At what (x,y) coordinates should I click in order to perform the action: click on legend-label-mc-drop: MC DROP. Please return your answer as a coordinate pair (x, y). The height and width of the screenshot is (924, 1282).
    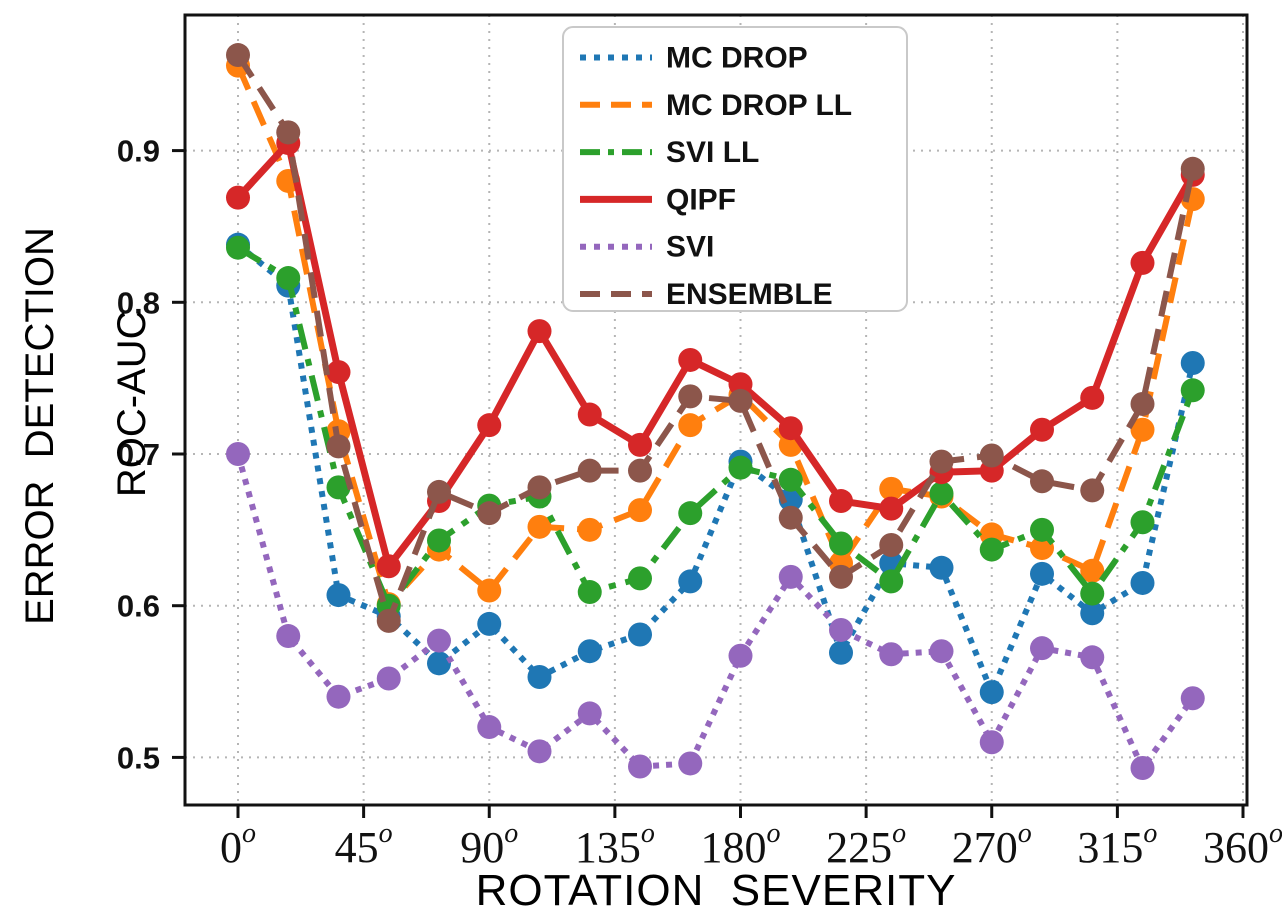
    Looking at the image, I should click on (737, 58).